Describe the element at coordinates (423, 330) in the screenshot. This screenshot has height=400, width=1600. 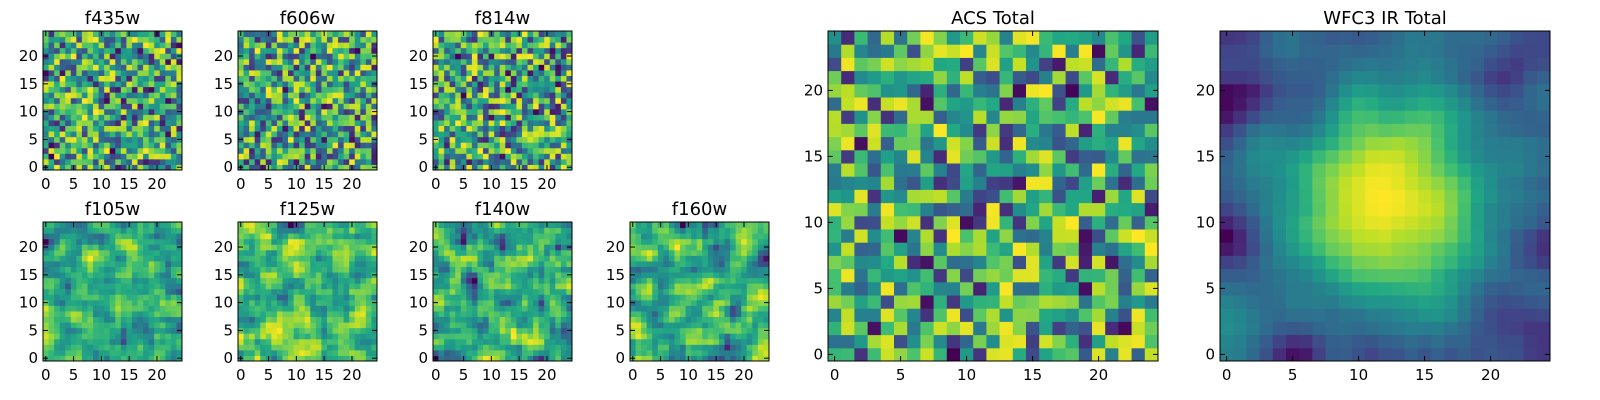
I see `y-tick-label: 5` at that location.